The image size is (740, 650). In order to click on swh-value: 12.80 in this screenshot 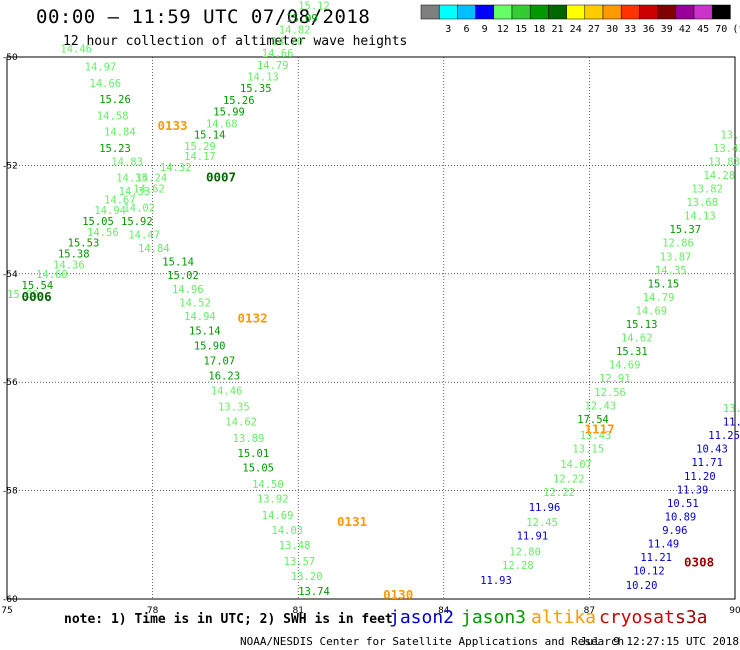, I will do `click(525, 553)`.